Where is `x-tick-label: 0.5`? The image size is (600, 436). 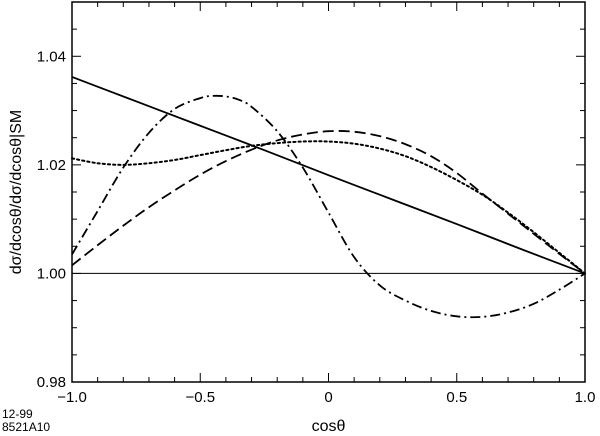 x-tick-label: 0.5 is located at coordinates (456, 397).